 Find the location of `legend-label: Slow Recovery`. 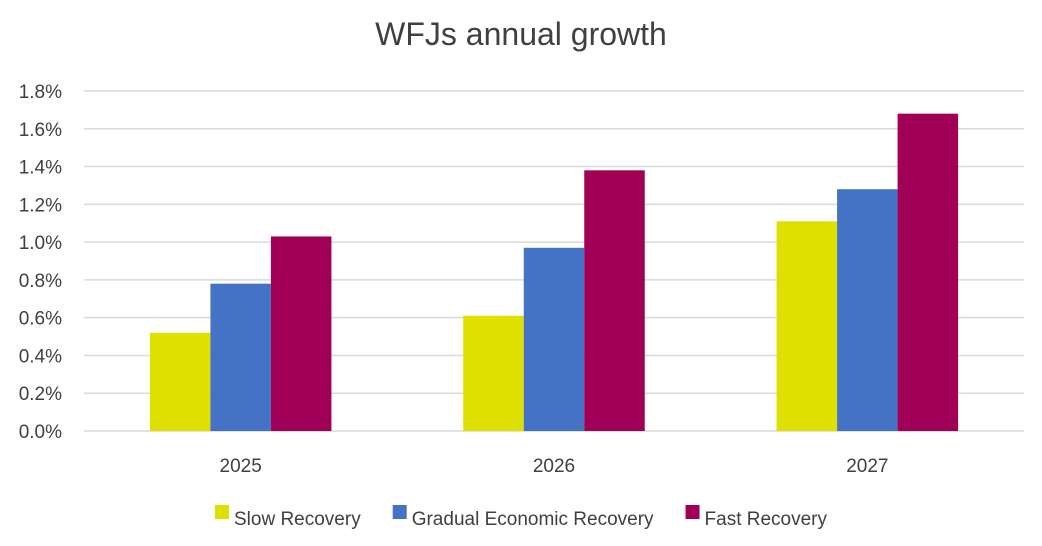

legend-label: Slow Recovery is located at coordinates (297, 519).